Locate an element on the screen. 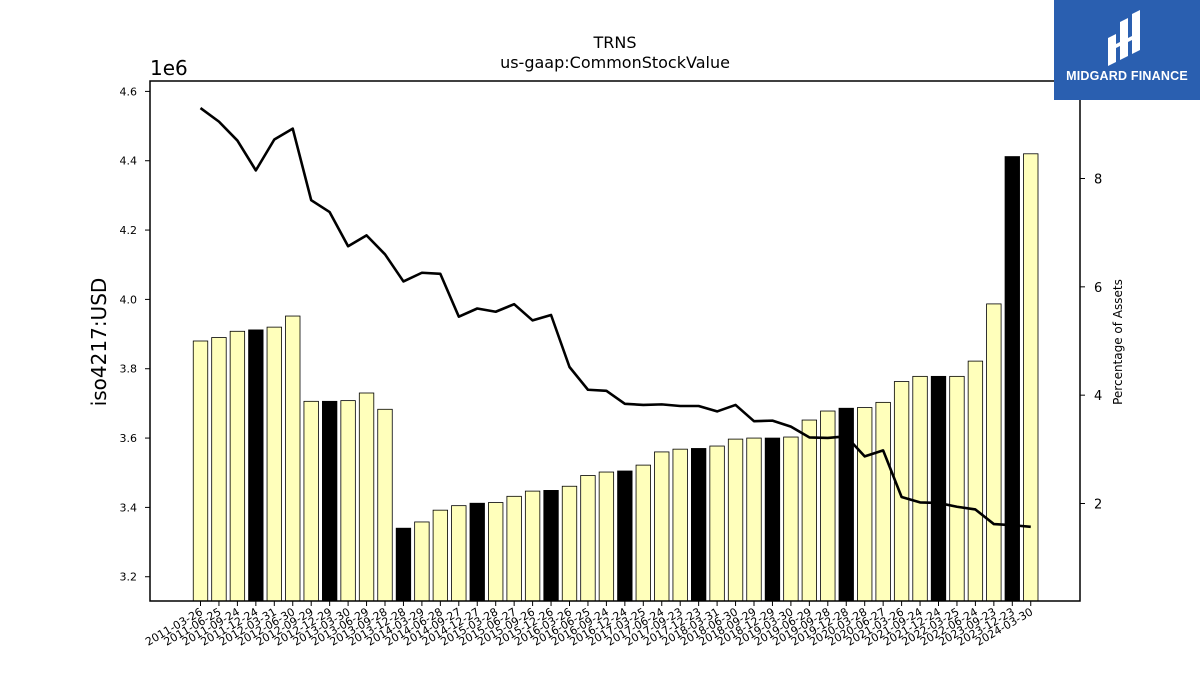 Image resolution: width=1200 pixels, height=675 pixels. y-tick-label: 4.0 is located at coordinates (129, 299).